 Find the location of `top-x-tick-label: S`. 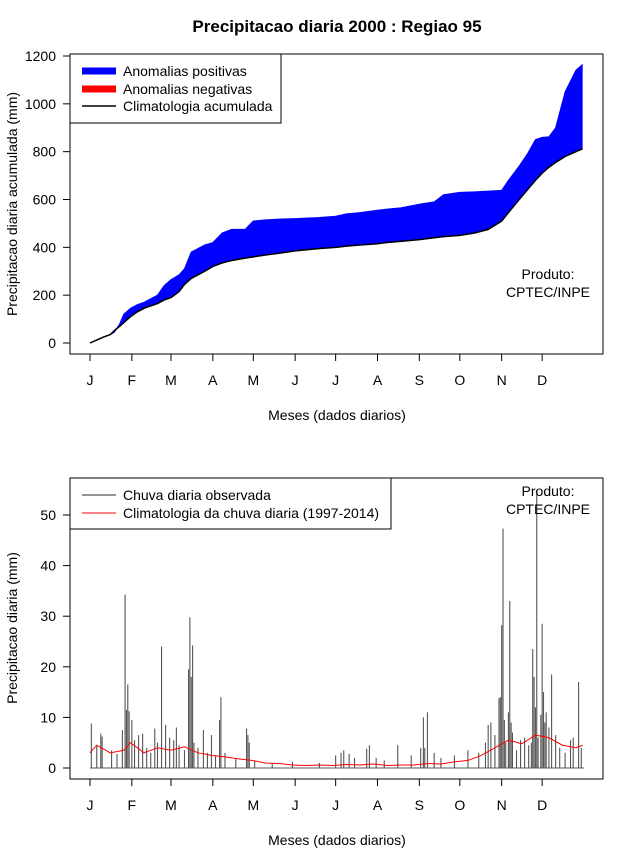

top-x-tick-label: S is located at coordinates (419, 380).